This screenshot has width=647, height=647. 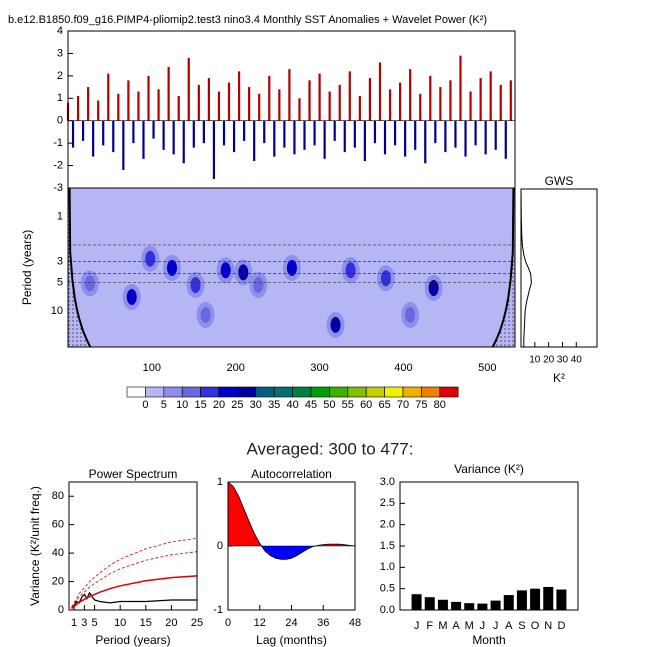 What do you see at coordinates (60, 76) in the screenshot?
I see `y-tick-label: 2` at bounding box center [60, 76].